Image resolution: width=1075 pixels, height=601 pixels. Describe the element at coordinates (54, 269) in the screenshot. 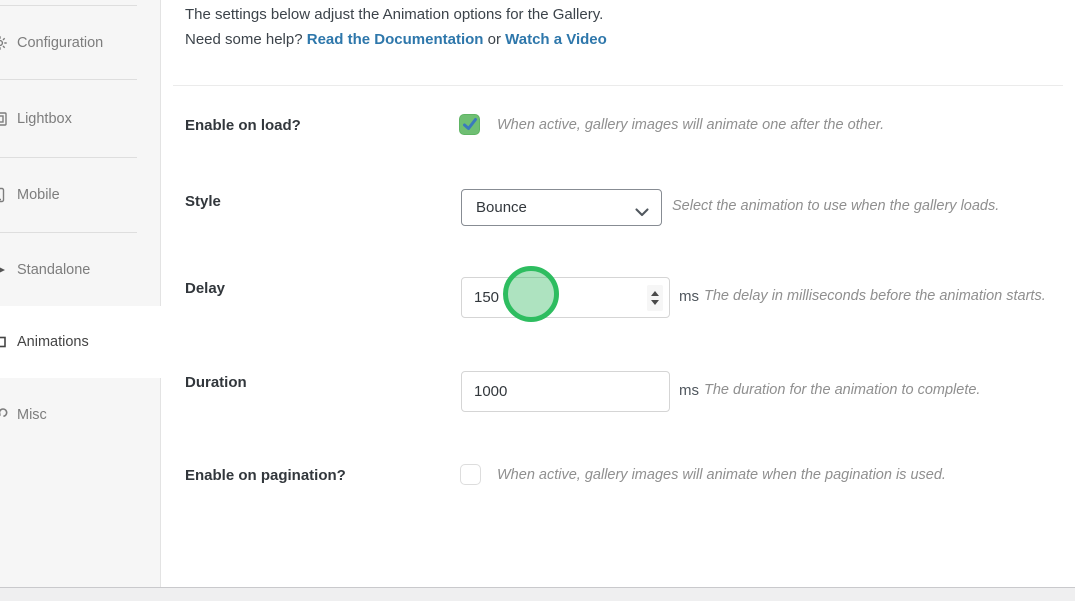

I see `tab-label: Standalone` at that location.